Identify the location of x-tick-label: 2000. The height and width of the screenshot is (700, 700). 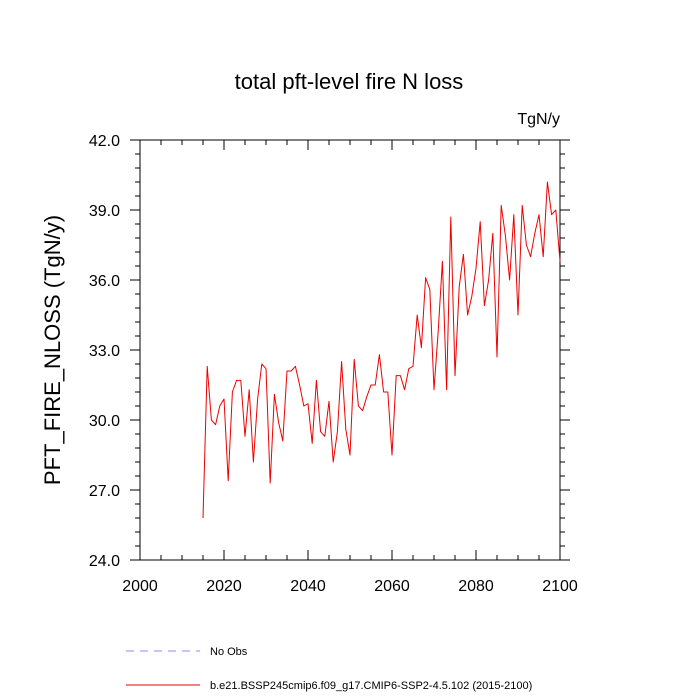
(140, 586).